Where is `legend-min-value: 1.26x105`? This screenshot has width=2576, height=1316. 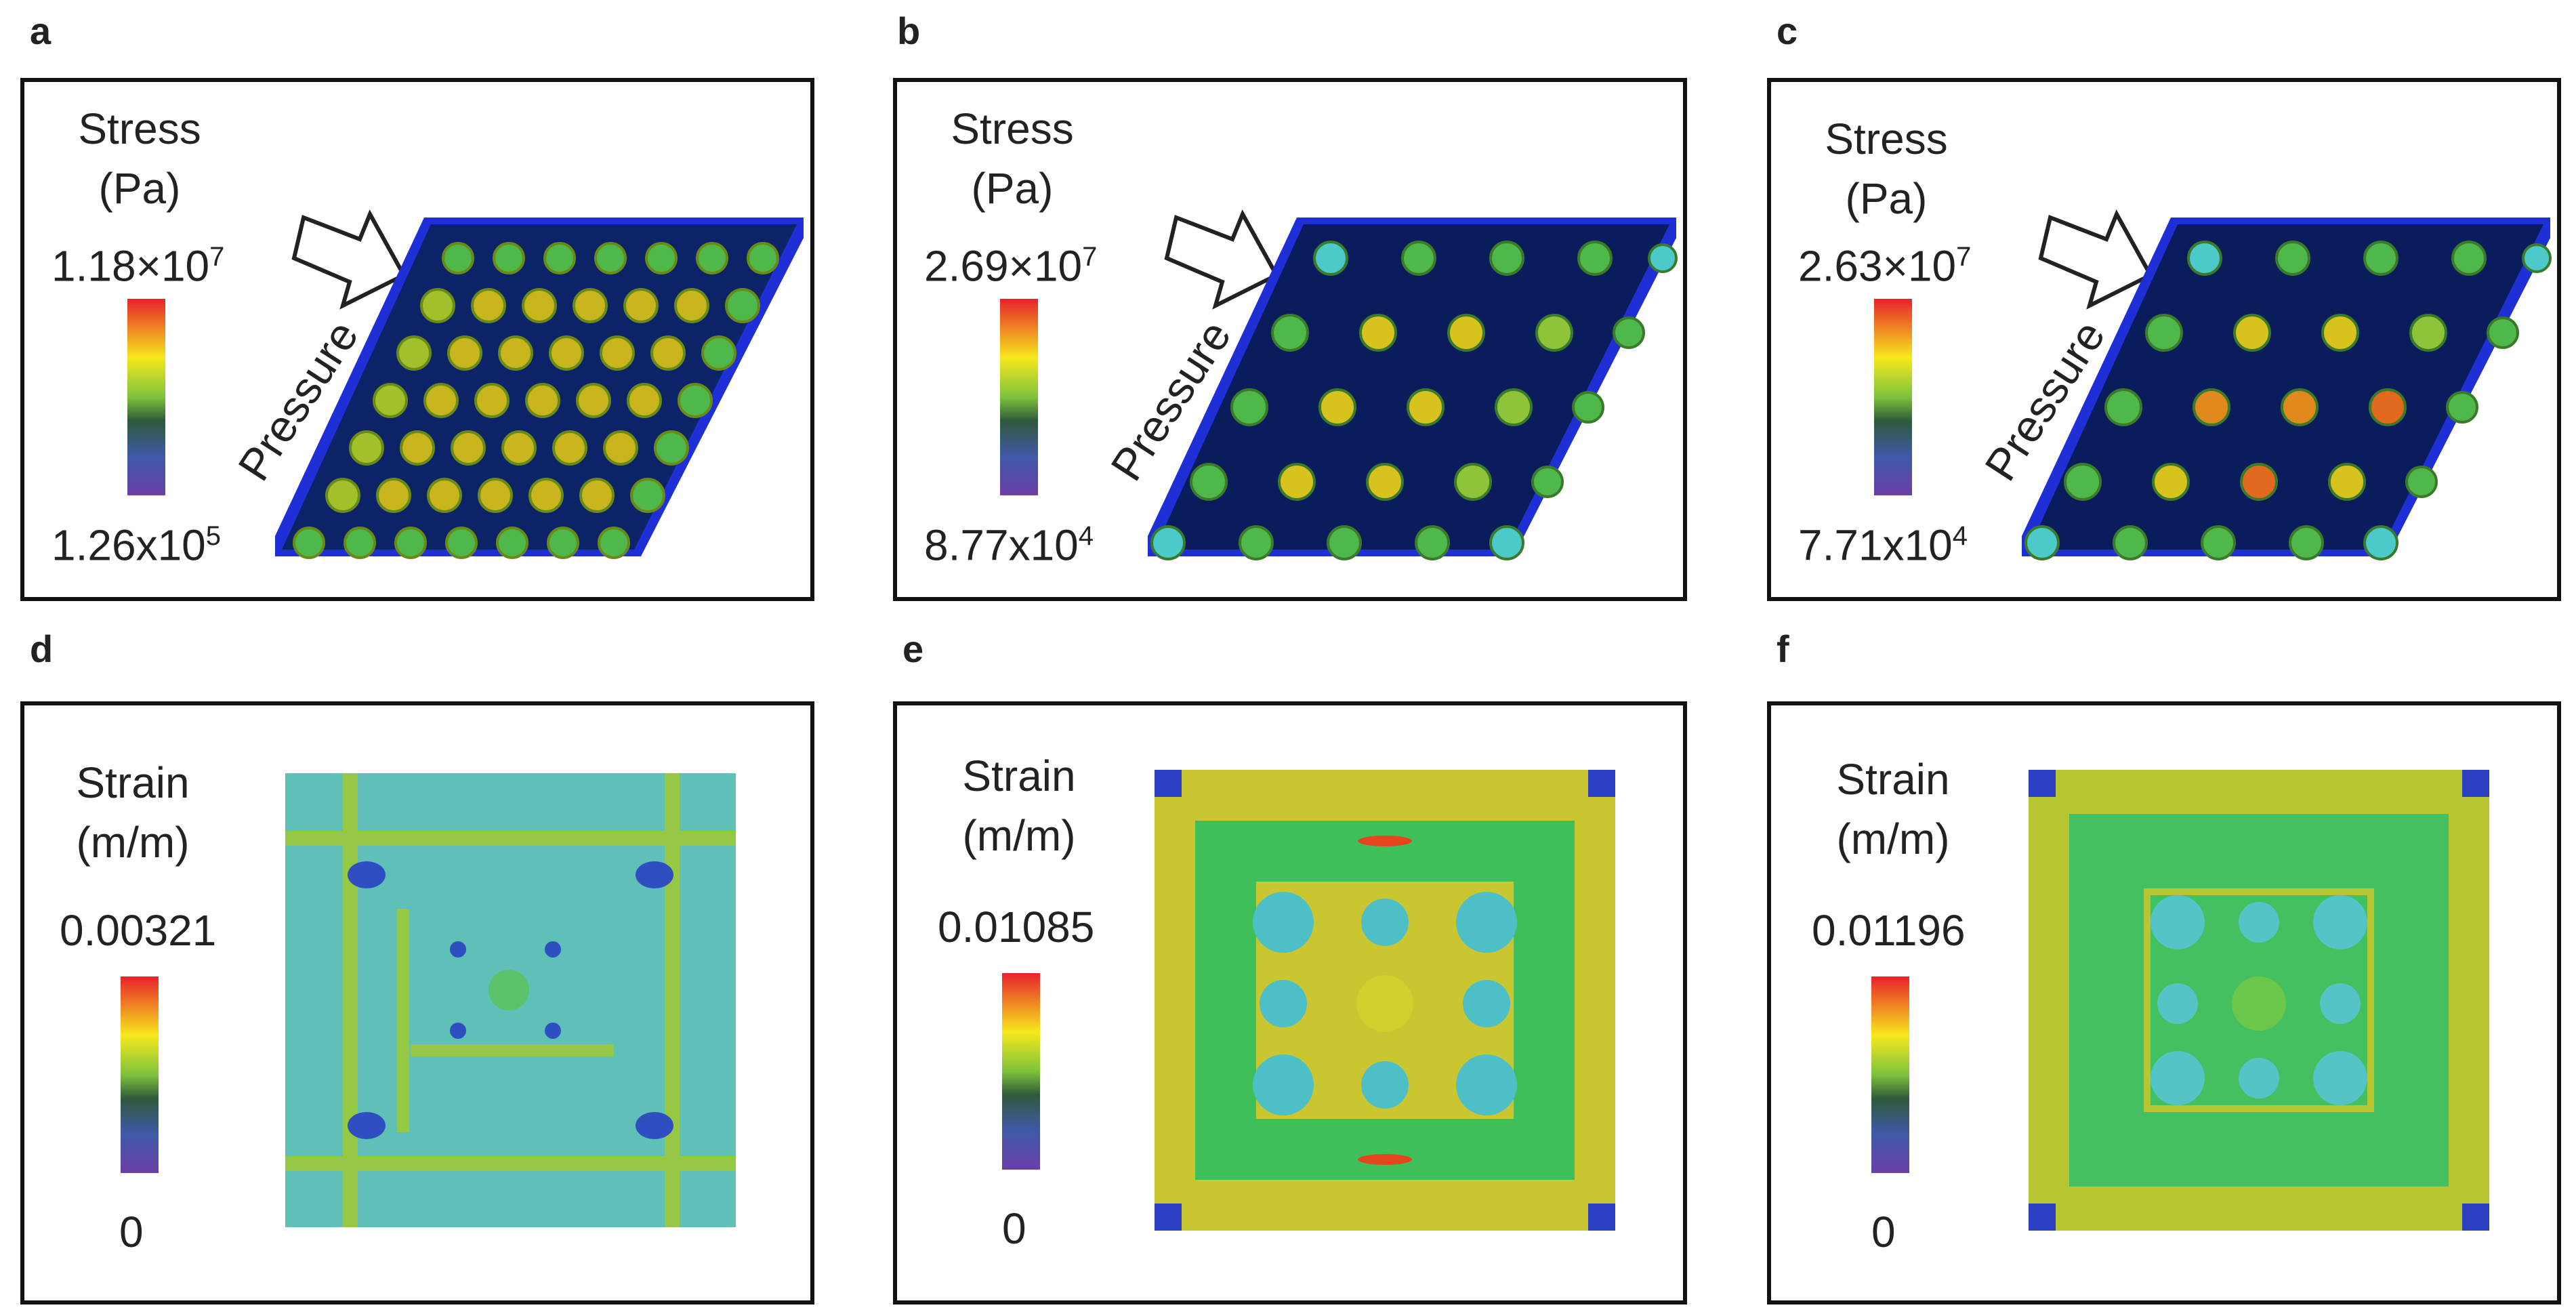
legend-min-value: 1.26x105 is located at coordinates (136, 545).